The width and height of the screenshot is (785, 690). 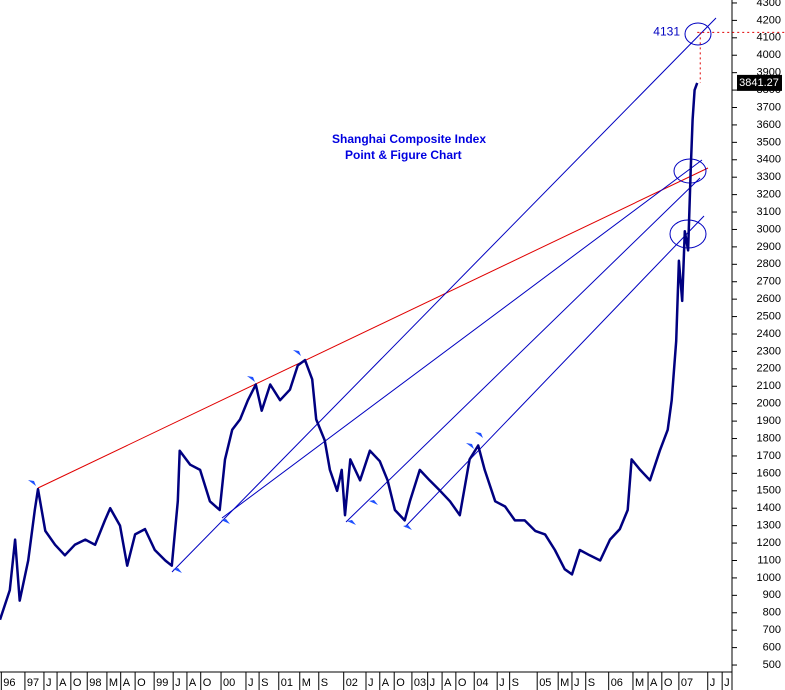 I want to click on circle-marker, so click(x=698, y=34).